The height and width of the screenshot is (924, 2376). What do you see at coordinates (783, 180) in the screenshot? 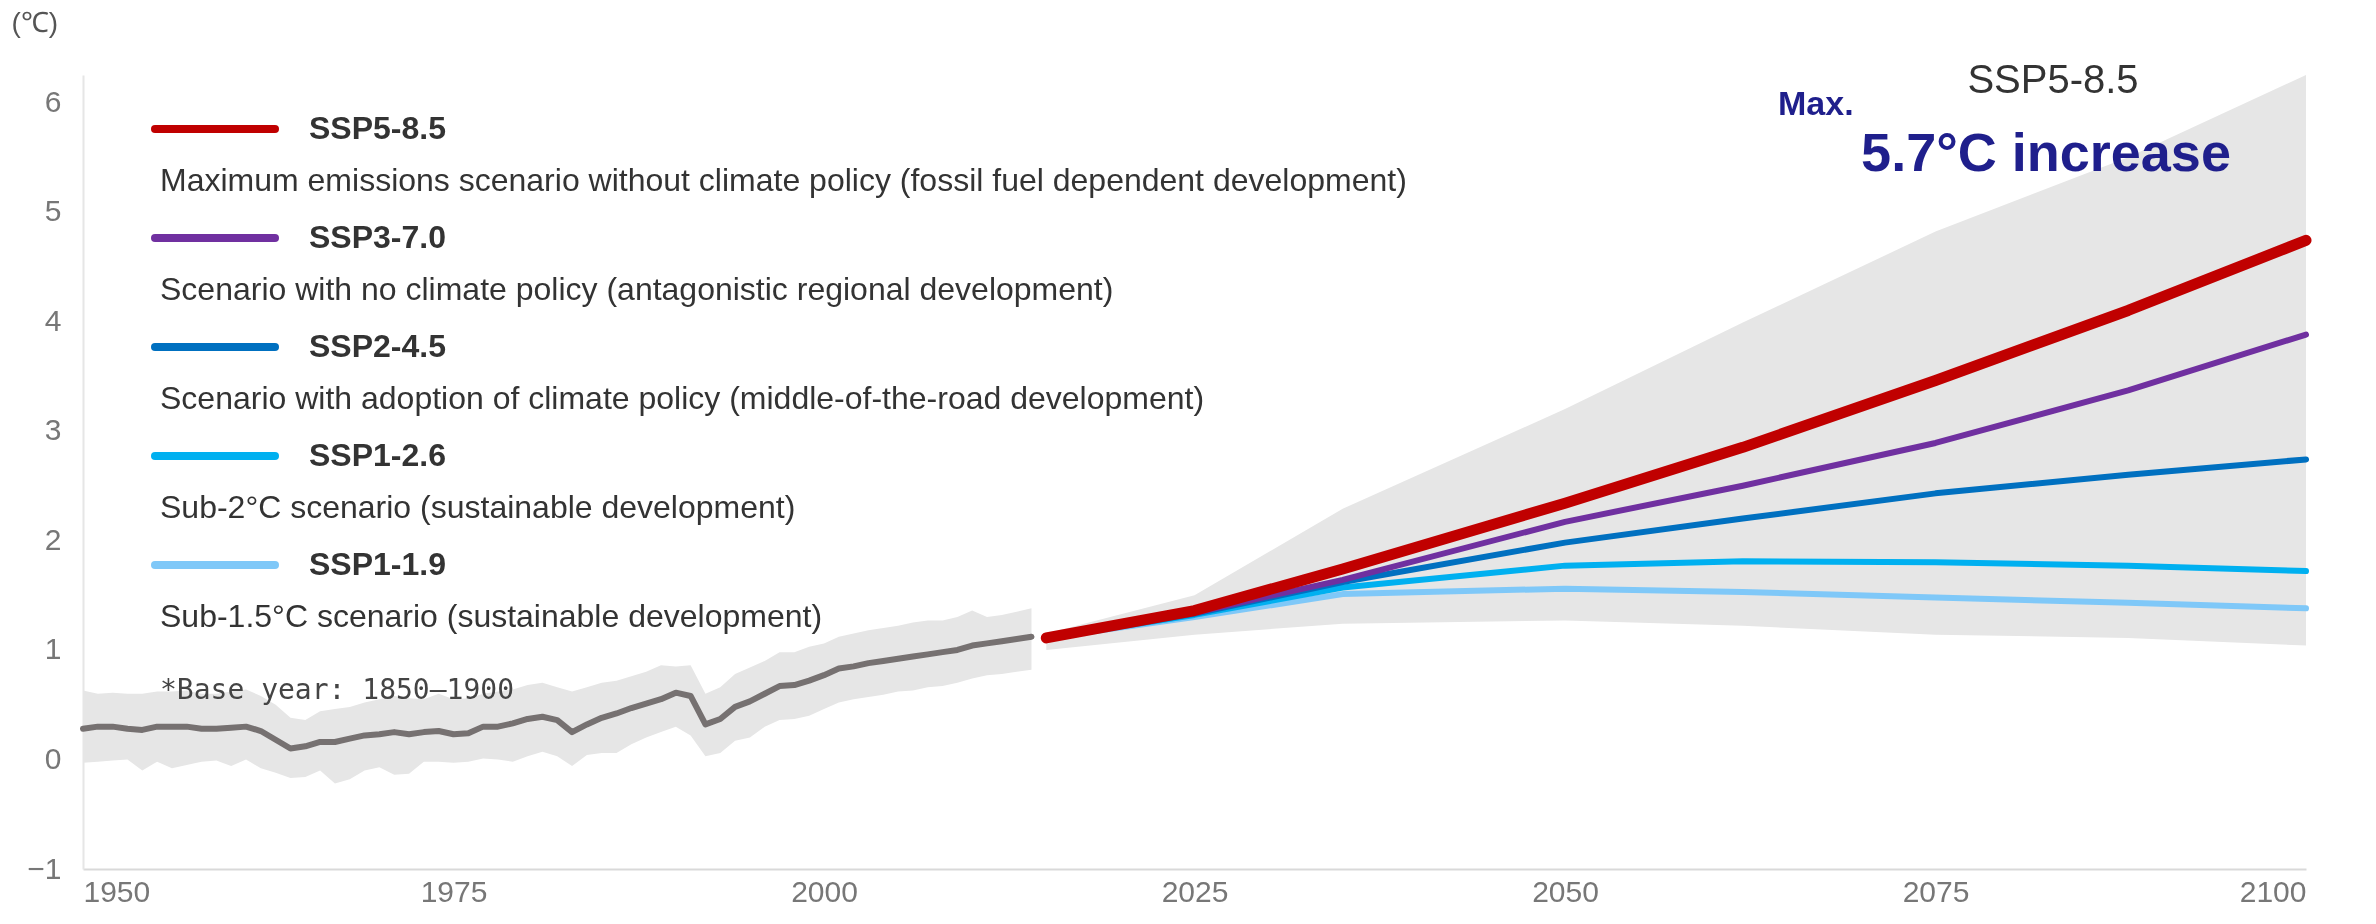
I see `annotation: Maximum emissions scenario without climate policy (fossil fuel dependent development)` at bounding box center [783, 180].